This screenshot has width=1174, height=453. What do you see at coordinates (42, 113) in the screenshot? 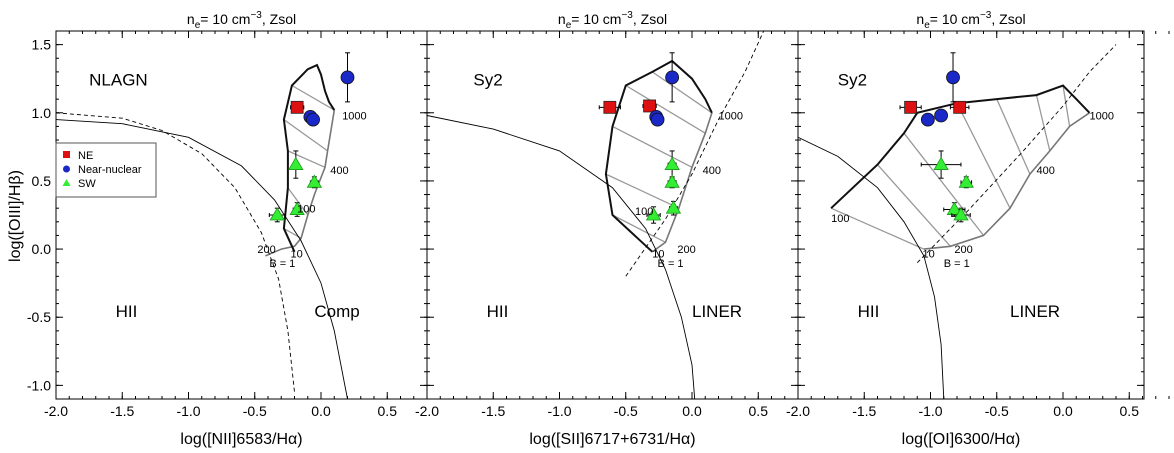
I see `y-tick-label: 1.0` at bounding box center [42, 113].